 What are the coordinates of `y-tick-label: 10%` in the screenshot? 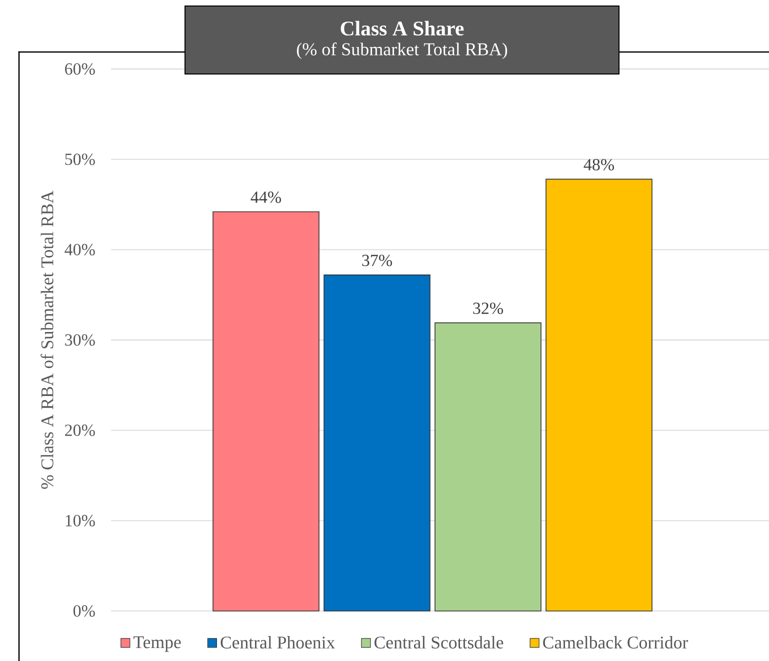 It's located at (80, 520).